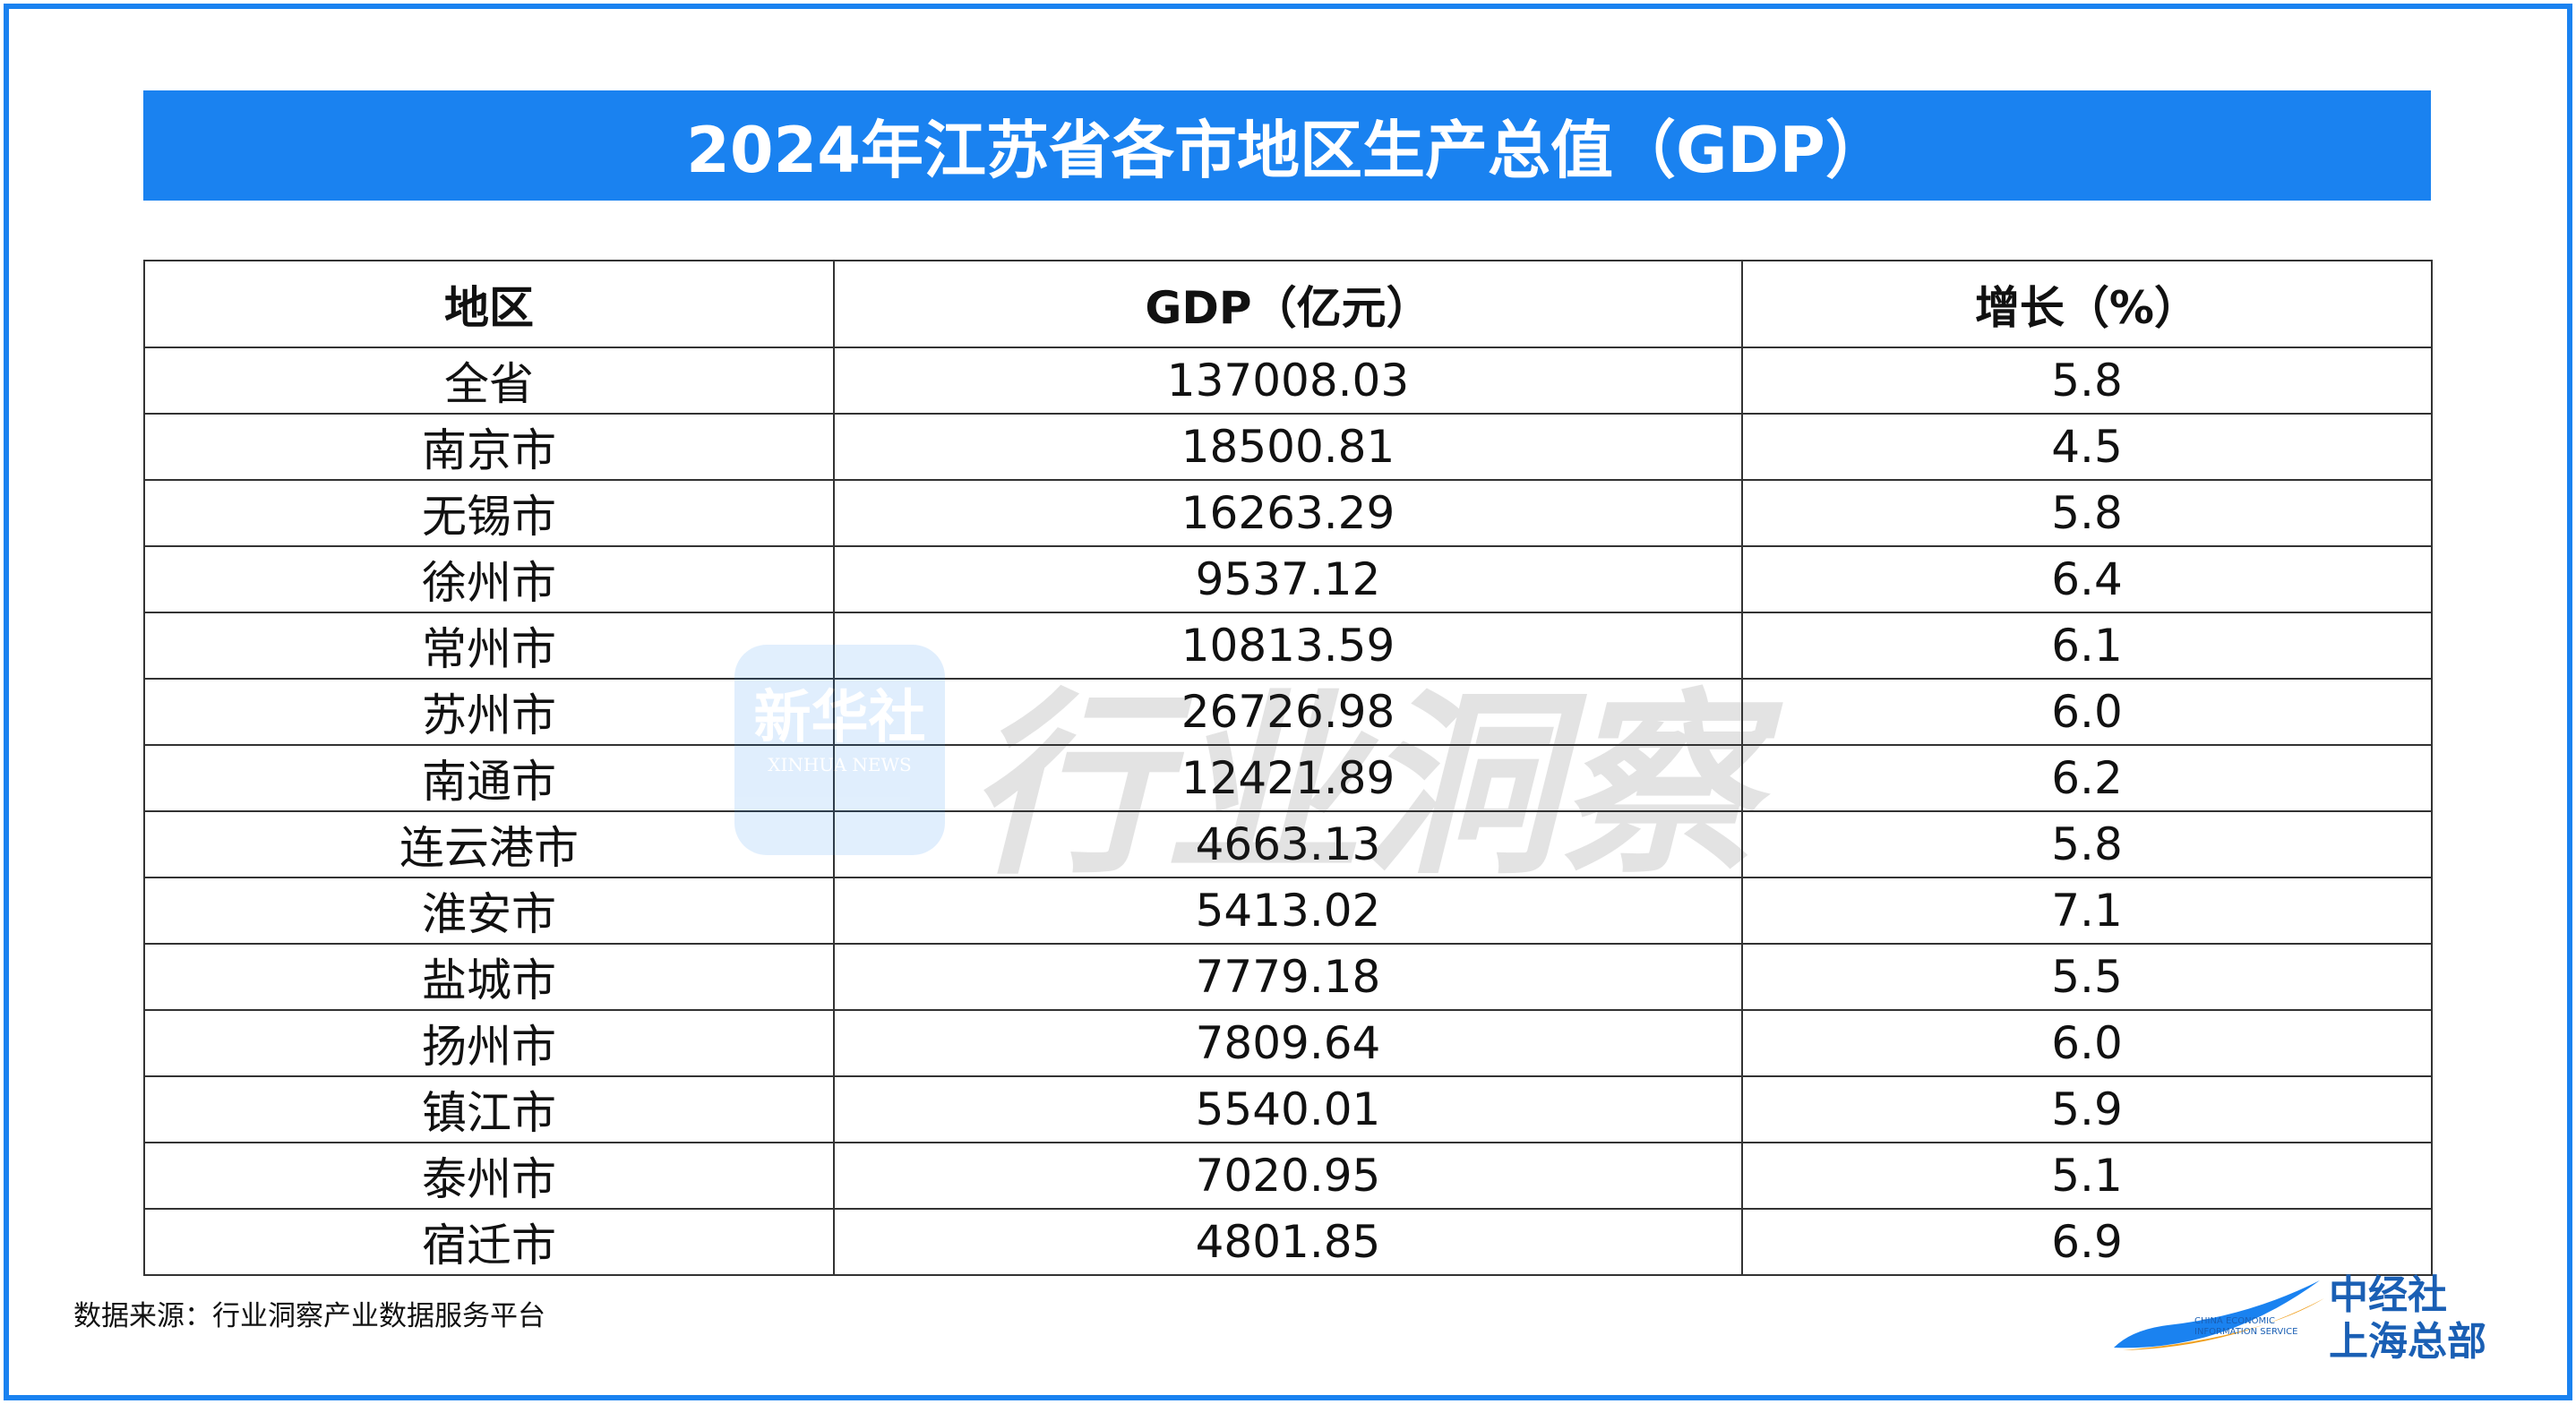 The width and height of the screenshot is (2576, 1404). I want to click on table-cell: 18500.81, so click(1288, 447).